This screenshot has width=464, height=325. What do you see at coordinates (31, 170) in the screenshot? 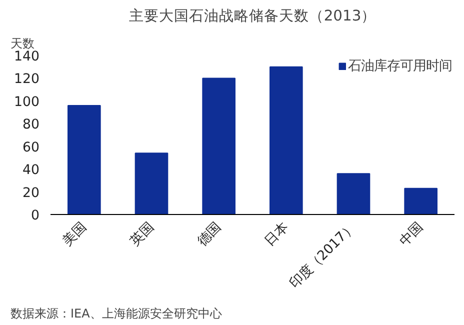
I see `y-tick-label: 40` at bounding box center [31, 170].